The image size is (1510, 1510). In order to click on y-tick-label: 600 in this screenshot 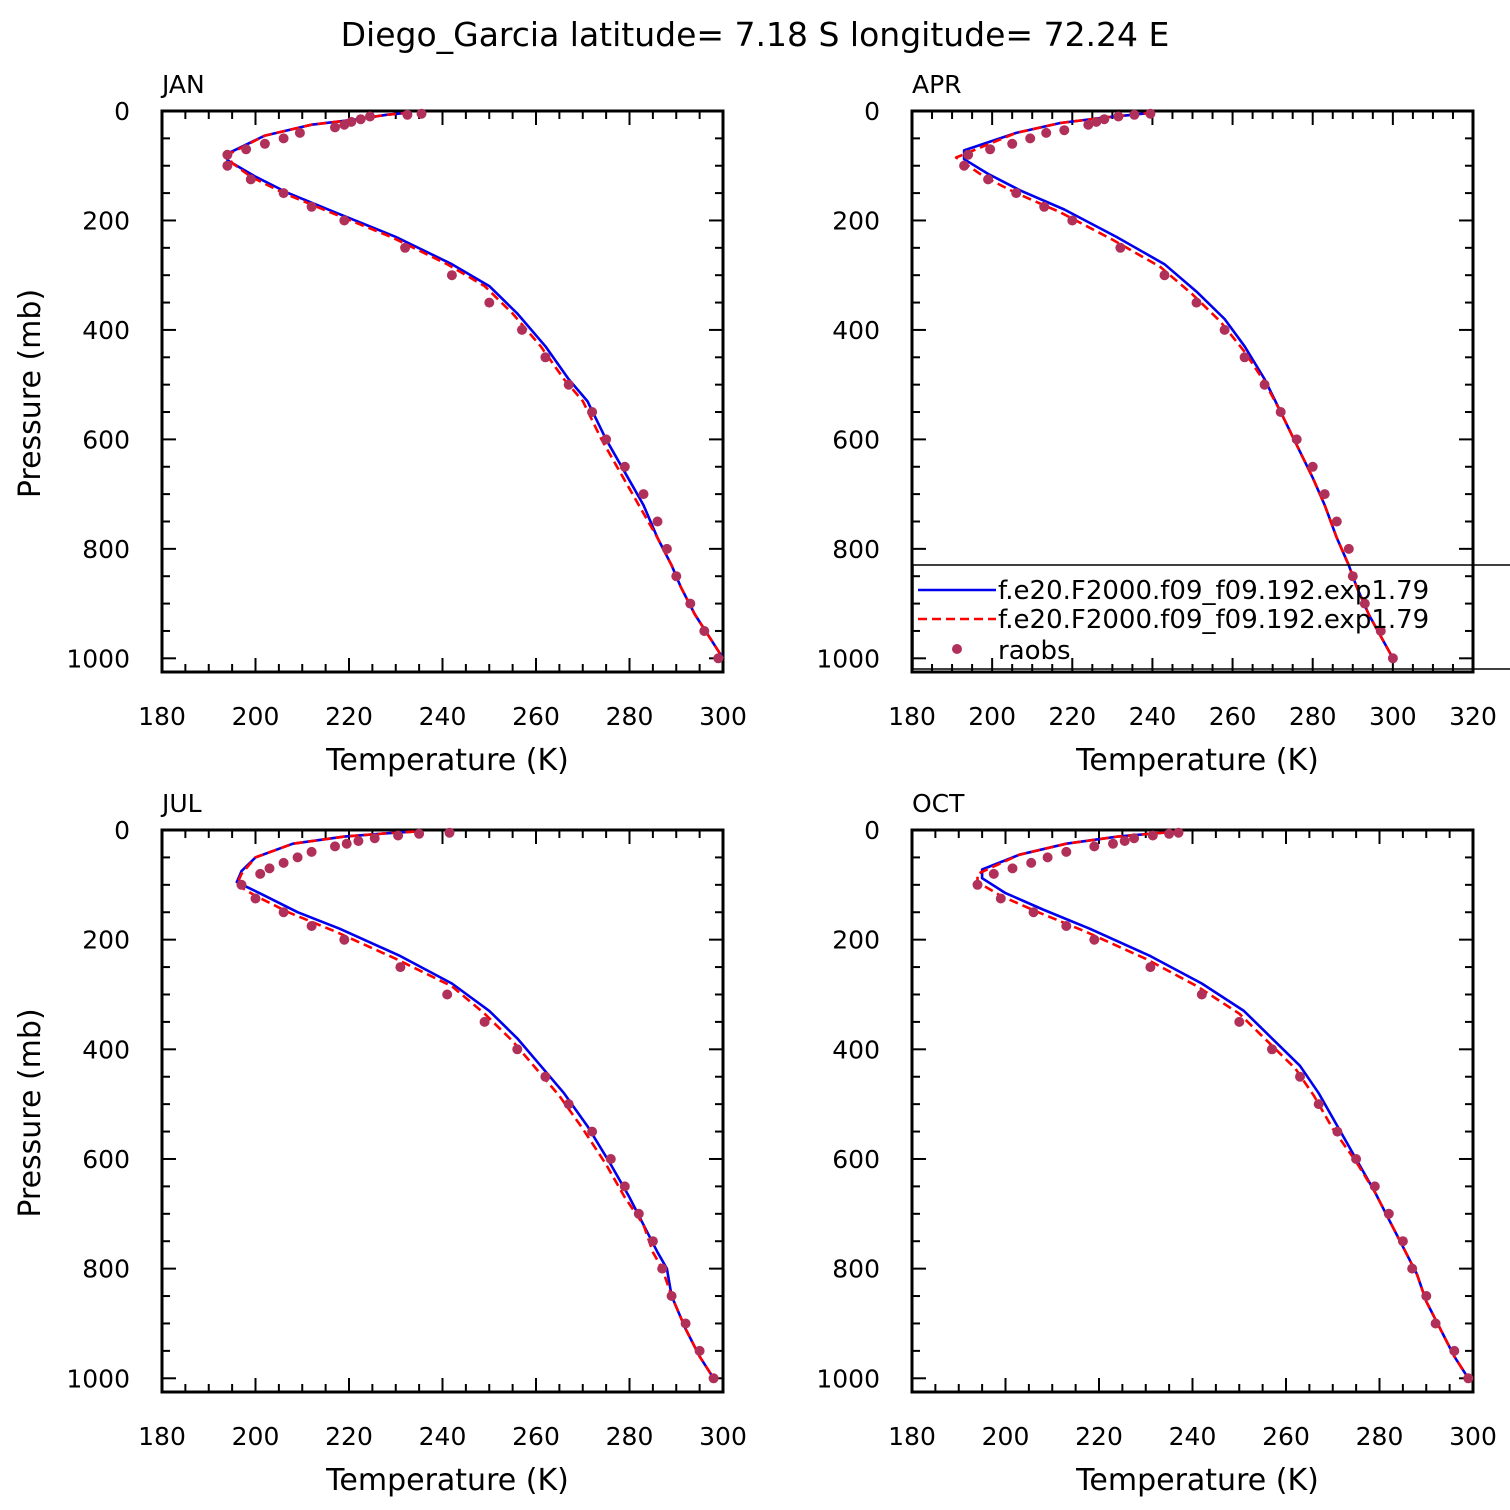, I will do `click(106, 439)`.